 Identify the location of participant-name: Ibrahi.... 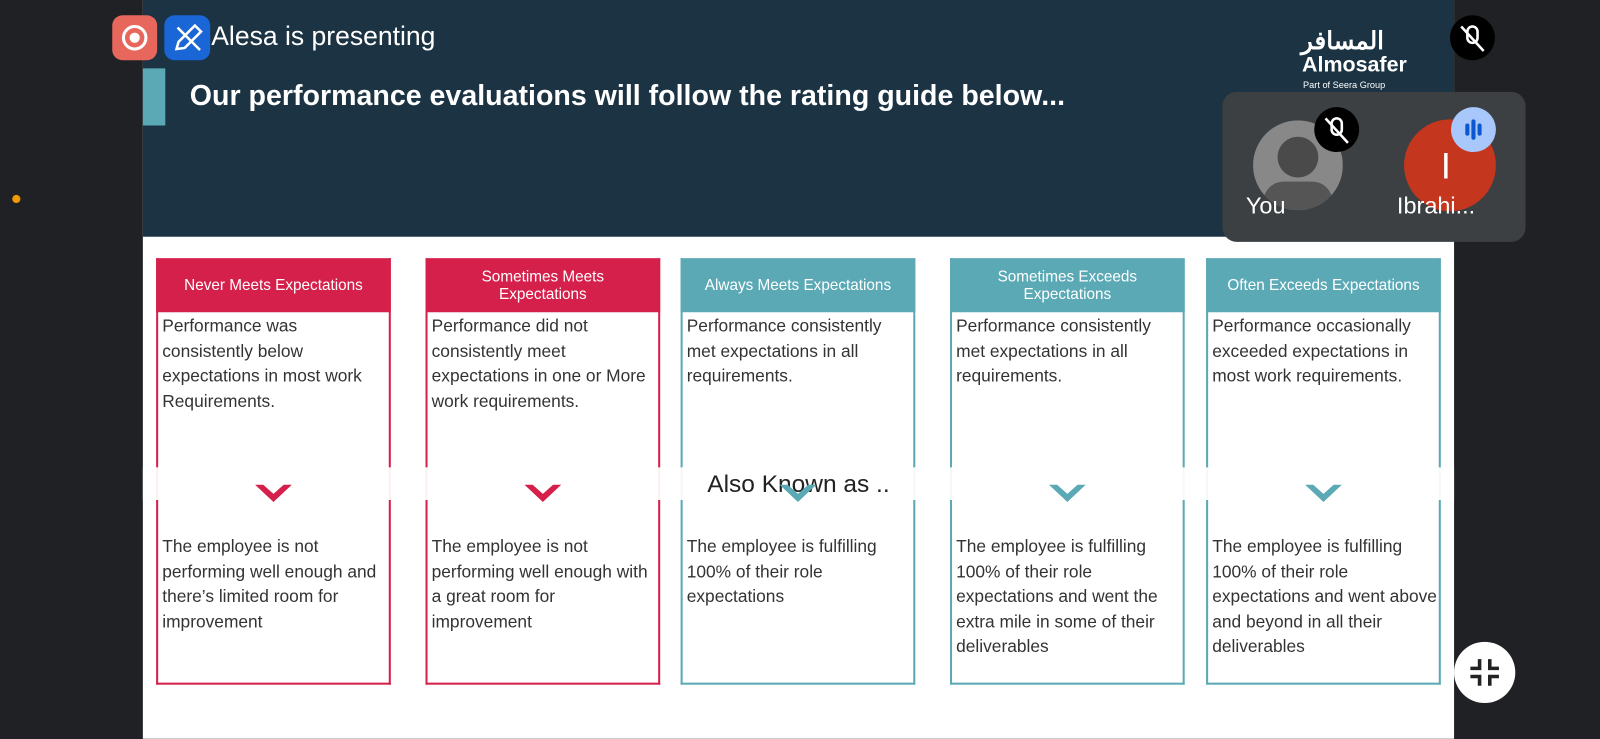
(1436, 205).